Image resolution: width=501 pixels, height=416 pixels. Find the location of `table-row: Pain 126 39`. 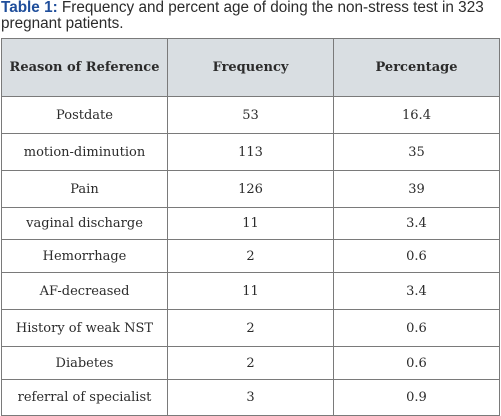

table-row: Pain 126 39 is located at coordinates (250, 189).